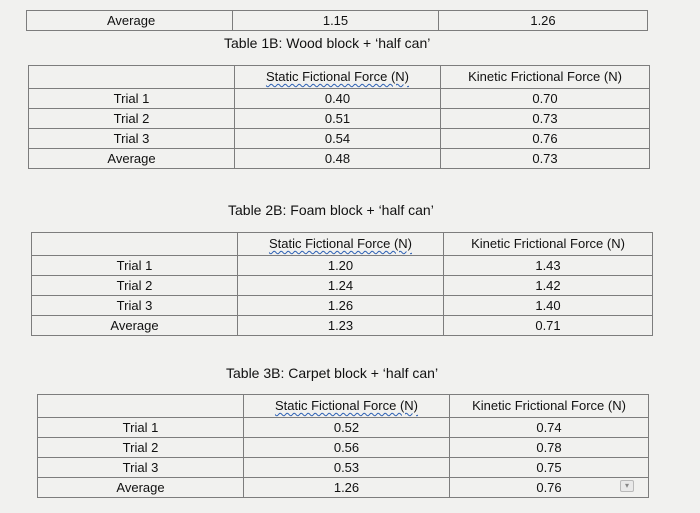 The width and height of the screenshot is (700, 513). Describe the element at coordinates (548, 325) in the screenshot. I see `kinetic-value: 0.71` at that location.